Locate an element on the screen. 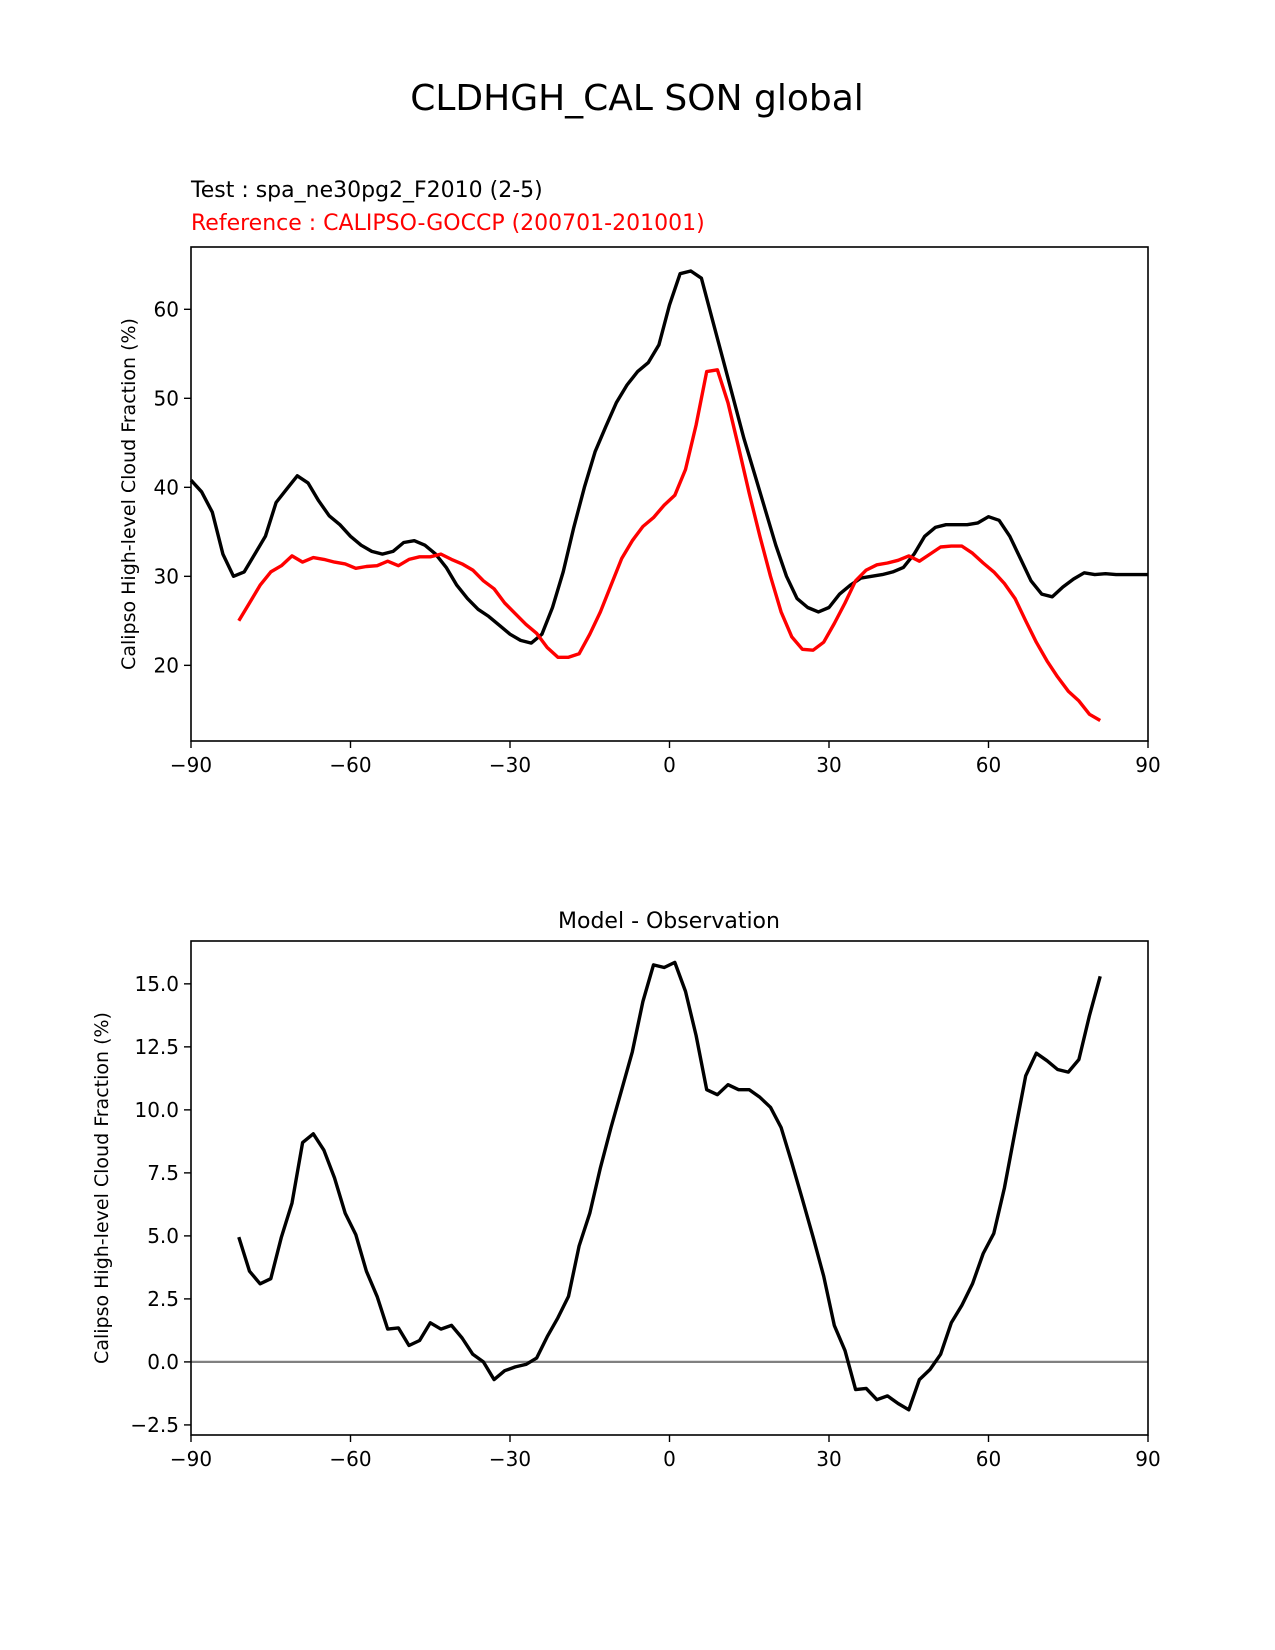 The width and height of the screenshot is (1275, 1650). y-tick-label: 40 is located at coordinates (166, 487).